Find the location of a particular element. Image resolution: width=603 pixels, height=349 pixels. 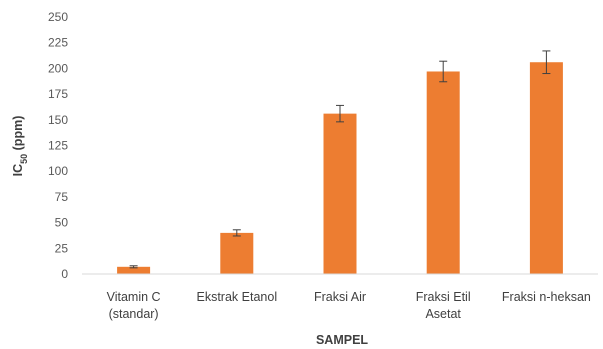

y-tick-labels: 0 25 50 75 100 125 150 175 200 225 250 is located at coordinates (58, 145).